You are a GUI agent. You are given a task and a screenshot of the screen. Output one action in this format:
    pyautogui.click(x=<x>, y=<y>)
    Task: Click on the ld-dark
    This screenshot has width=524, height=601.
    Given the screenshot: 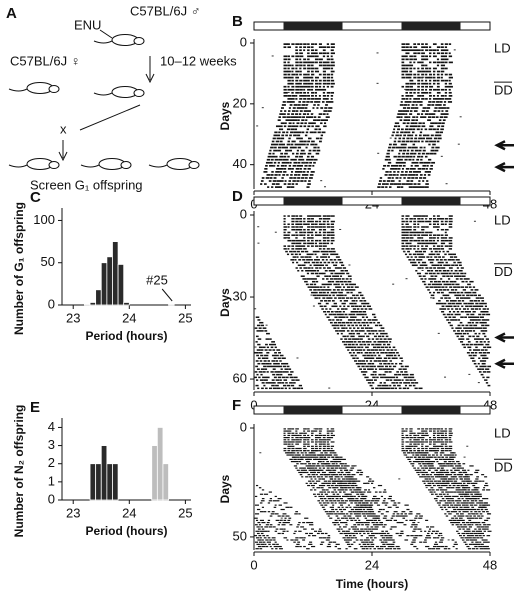 What is the action you would take?
    pyautogui.click(x=313, y=410)
    